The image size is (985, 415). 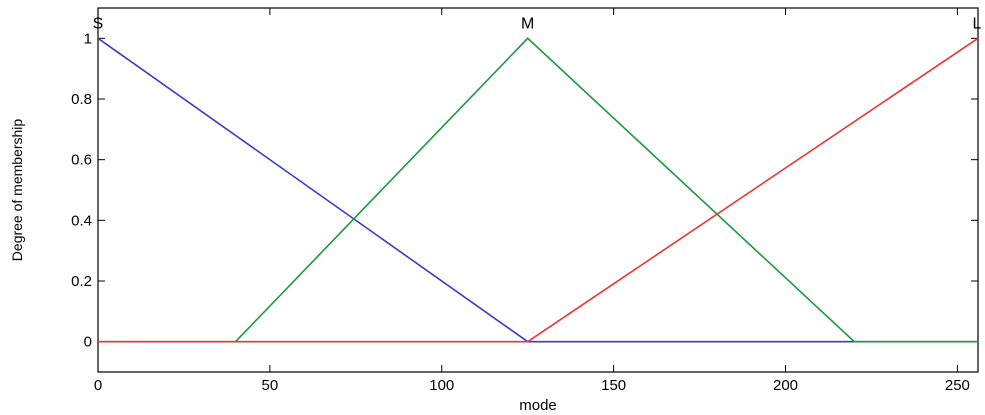 I want to click on y-tick-label: 0.2, so click(x=81, y=281).